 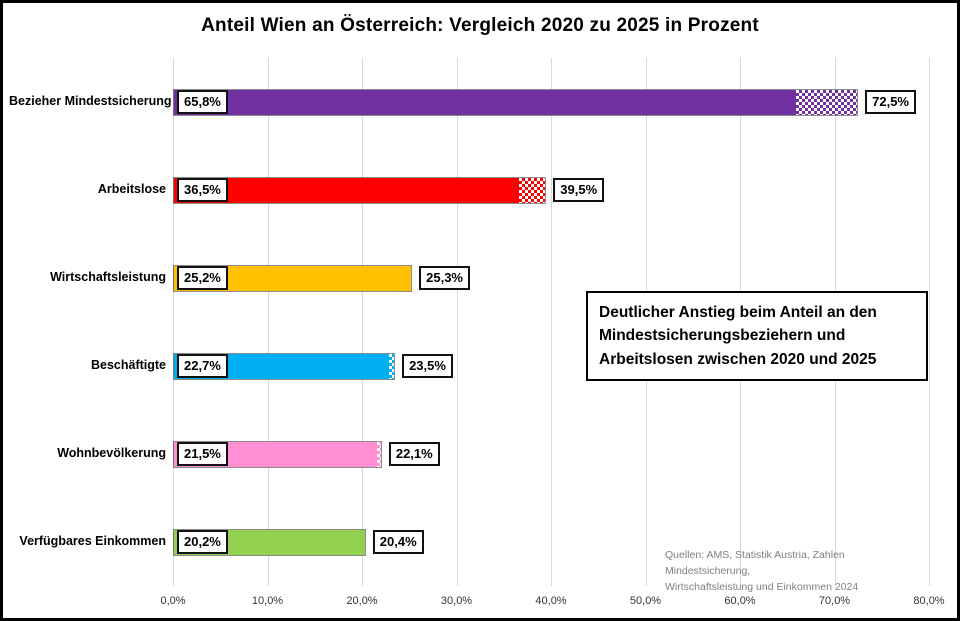 What do you see at coordinates (202, 542) in the screenshot?
I see `value-label-2020: 20,2%` at bounding box center [202, 542].